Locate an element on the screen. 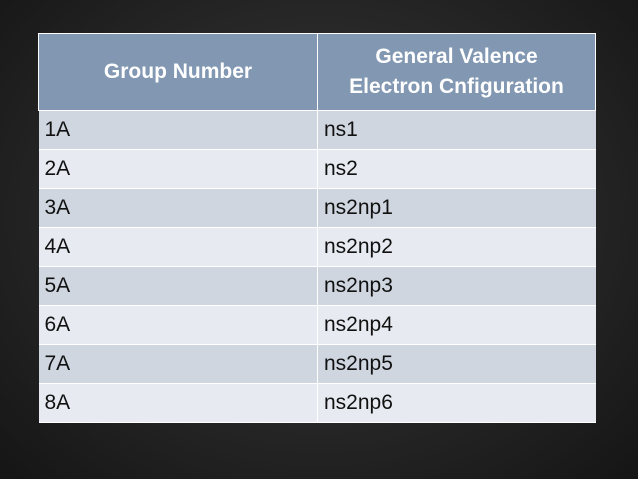 The height and width of the screenshot is (479, 638). table-row: 2A ns2 is located at coordinates (317, 169).